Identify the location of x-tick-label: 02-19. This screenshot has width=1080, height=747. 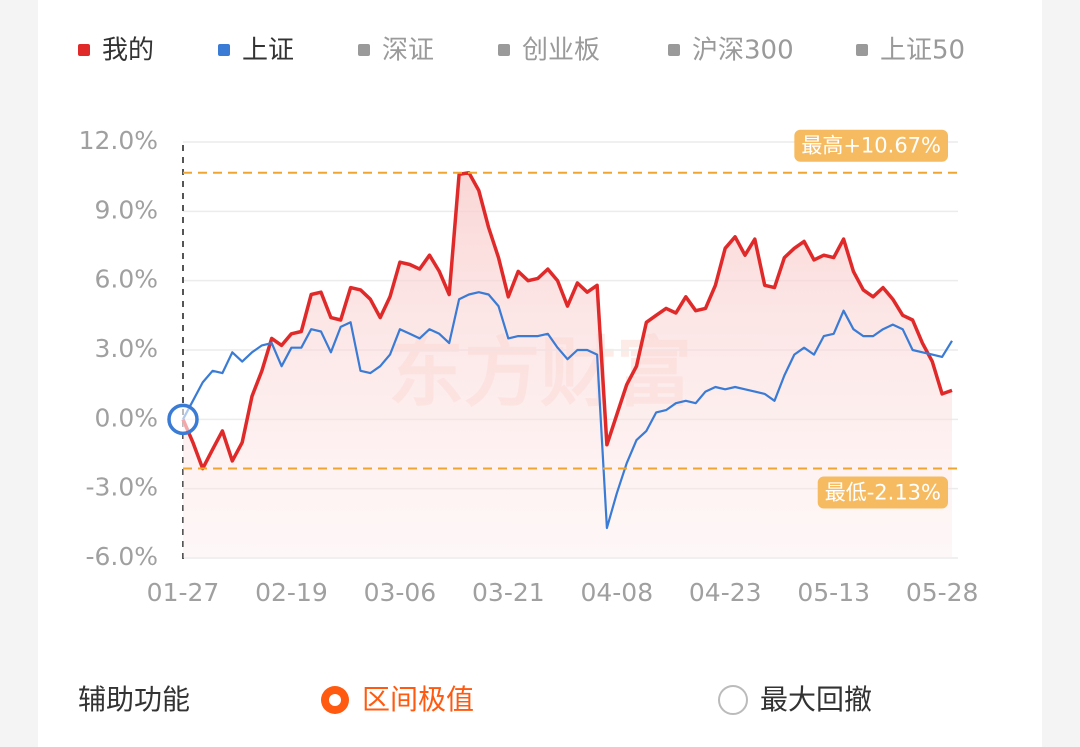
(291, 592).